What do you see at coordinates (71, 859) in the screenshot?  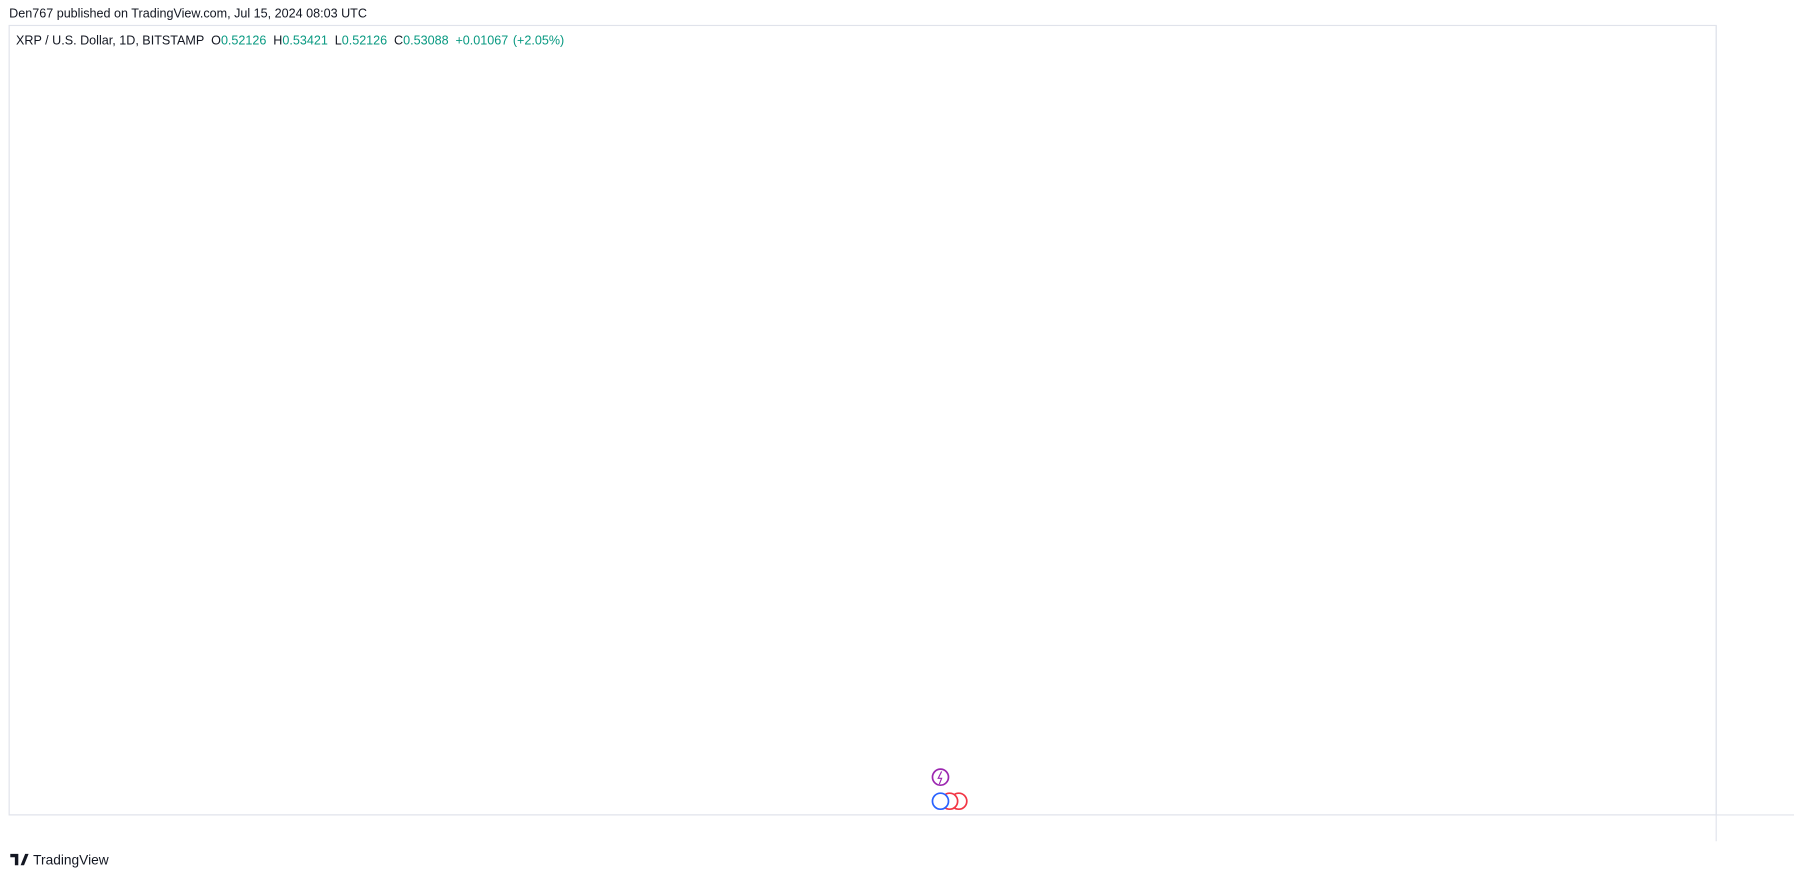 I see `footer: TradingView` at bounding box center [71, 859].